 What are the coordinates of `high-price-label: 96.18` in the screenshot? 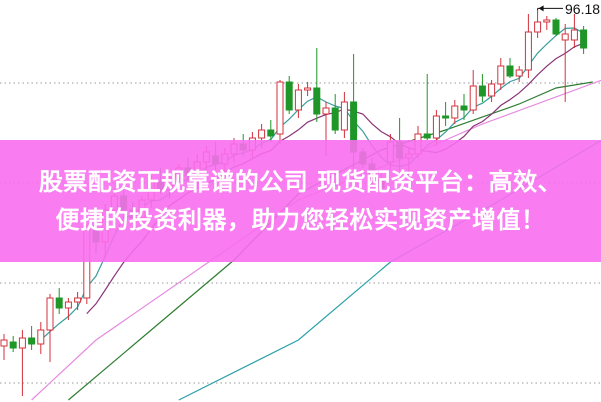 It's located at (583, 9).